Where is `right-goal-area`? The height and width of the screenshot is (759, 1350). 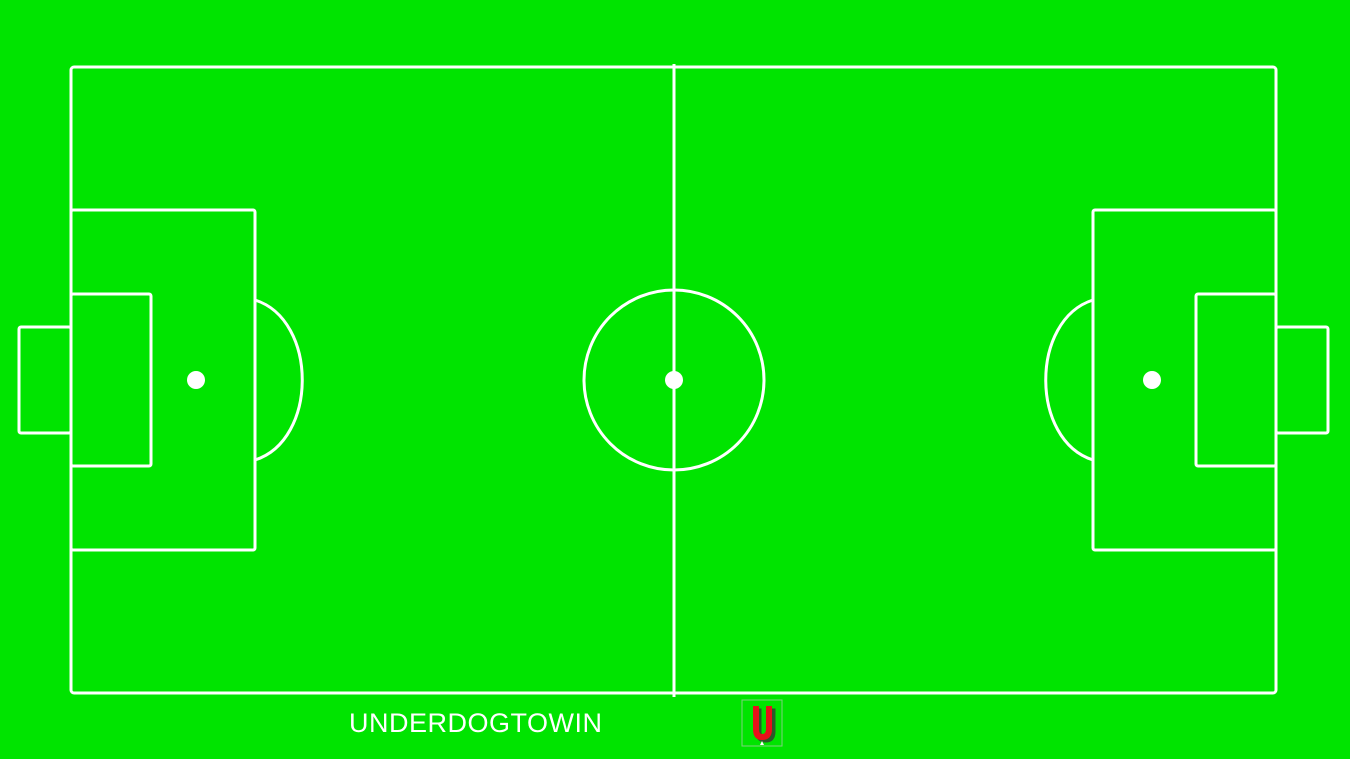
right-goal-area is located at coordinates (1236, 380).